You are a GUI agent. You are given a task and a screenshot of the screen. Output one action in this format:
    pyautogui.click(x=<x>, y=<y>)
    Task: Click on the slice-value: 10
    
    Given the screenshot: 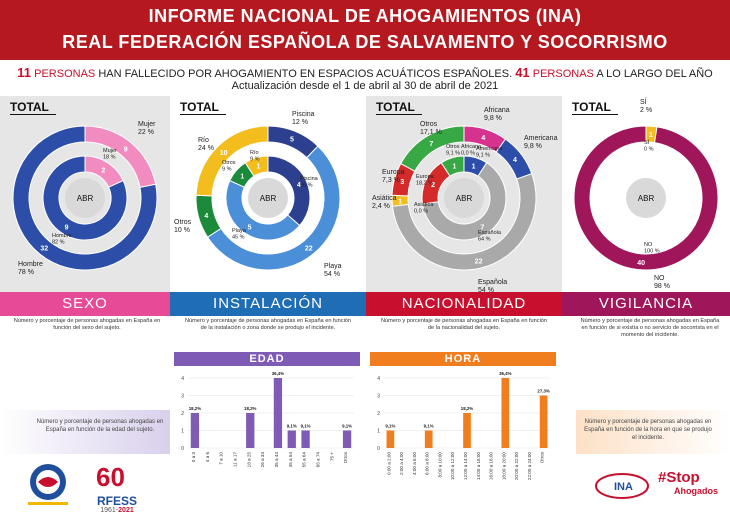 What is the action you would take?
    pyautogui.click(x=224, y=153)
    